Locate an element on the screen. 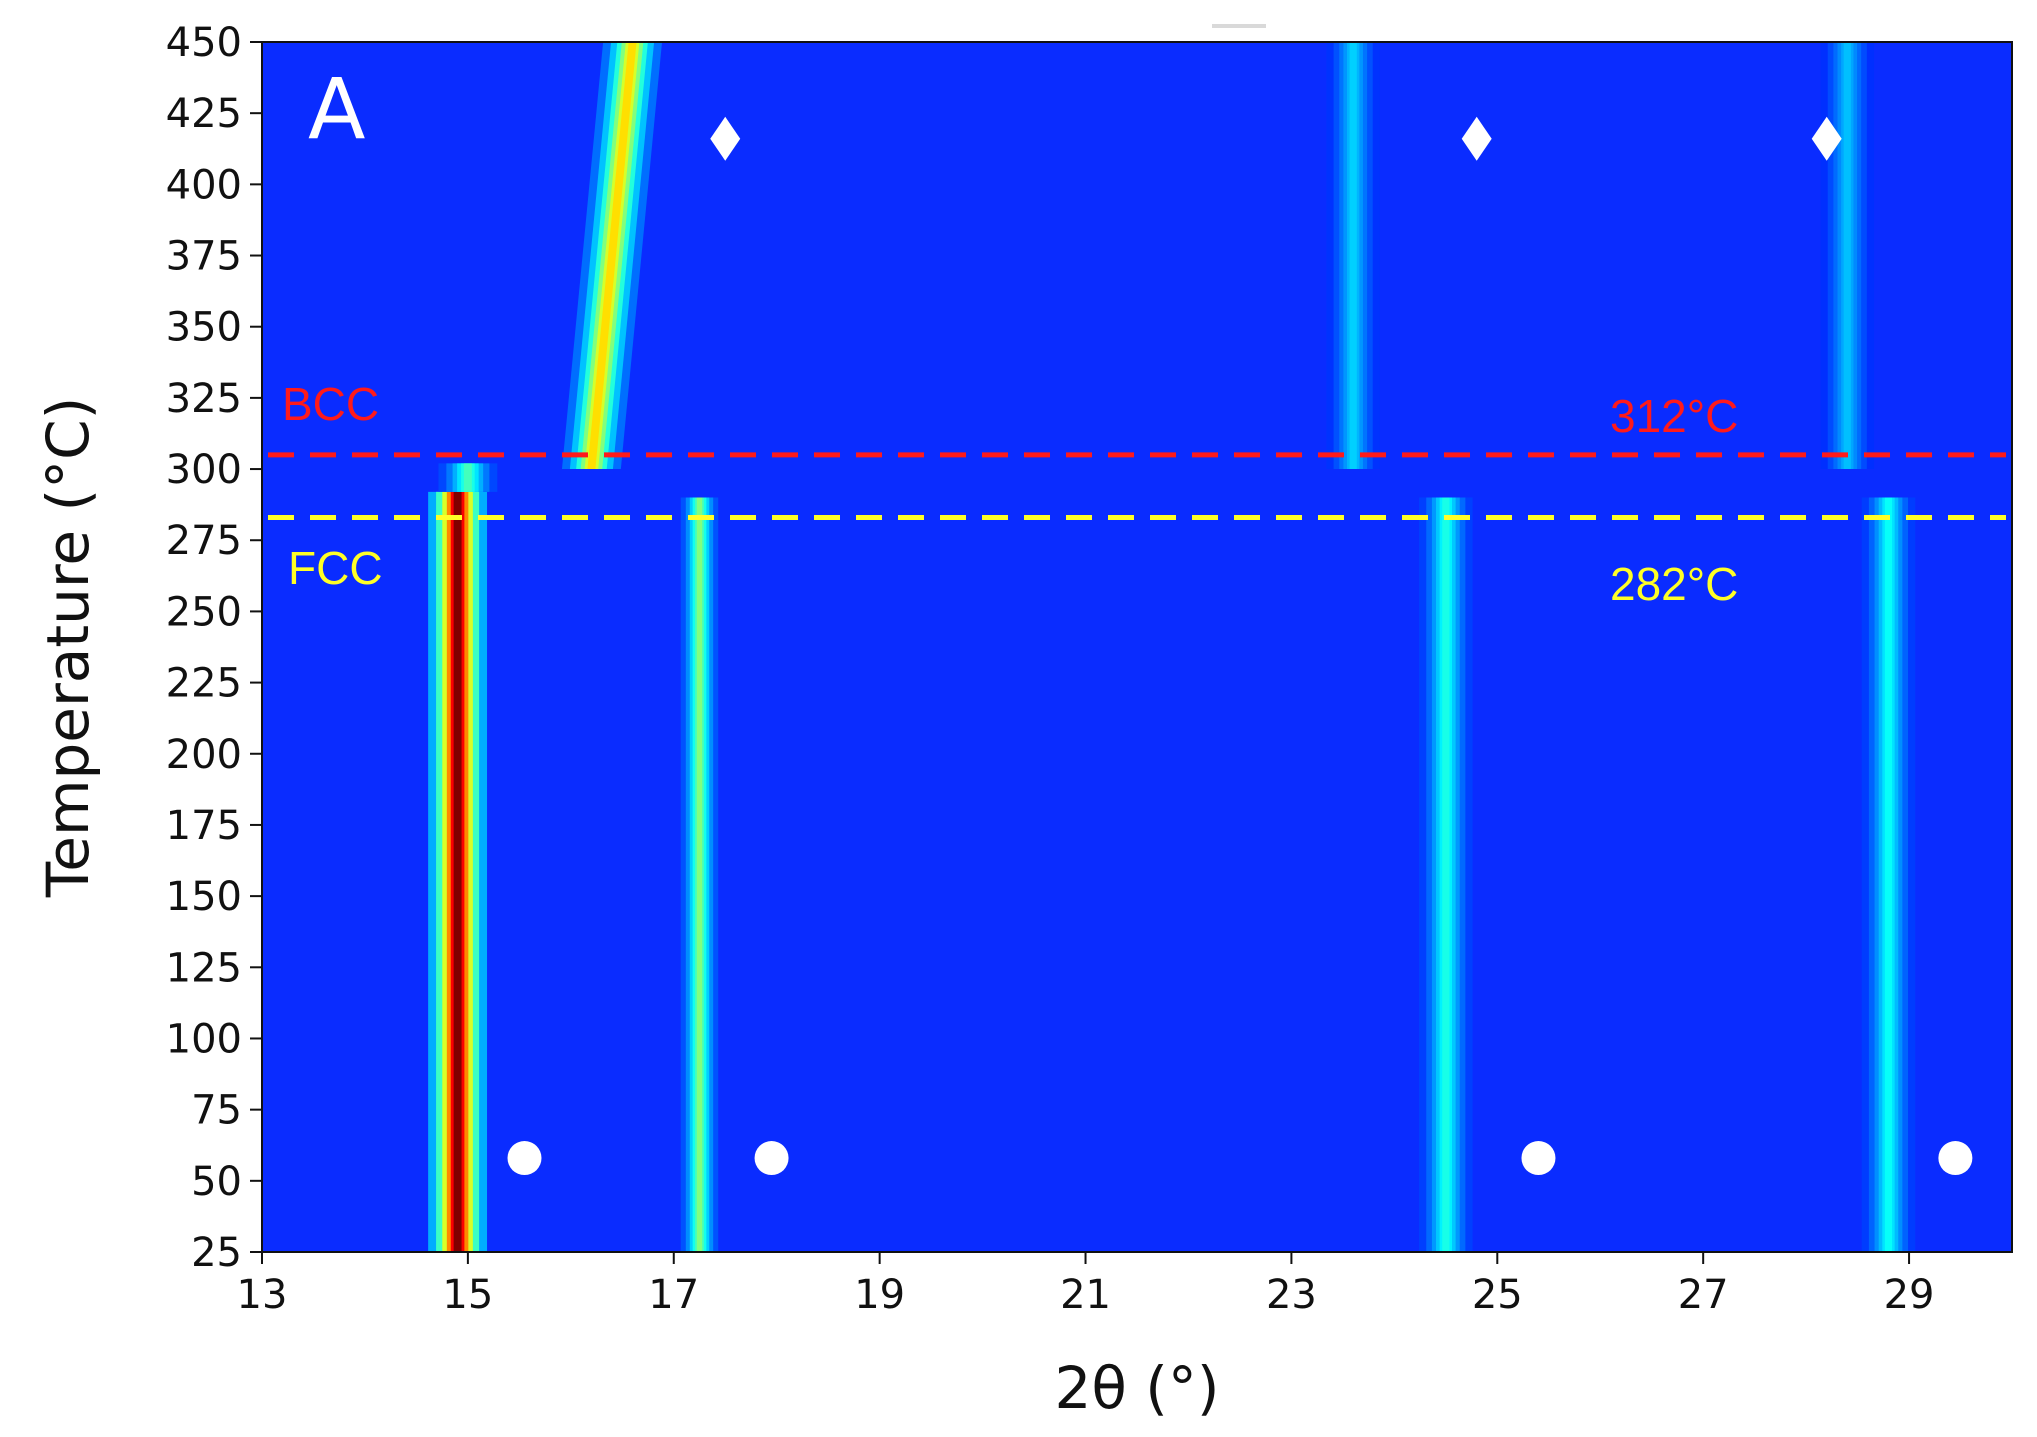  x-axis: 13 15 17 19 21 23 25 27 29 is located at coordinates (1086, 1285).